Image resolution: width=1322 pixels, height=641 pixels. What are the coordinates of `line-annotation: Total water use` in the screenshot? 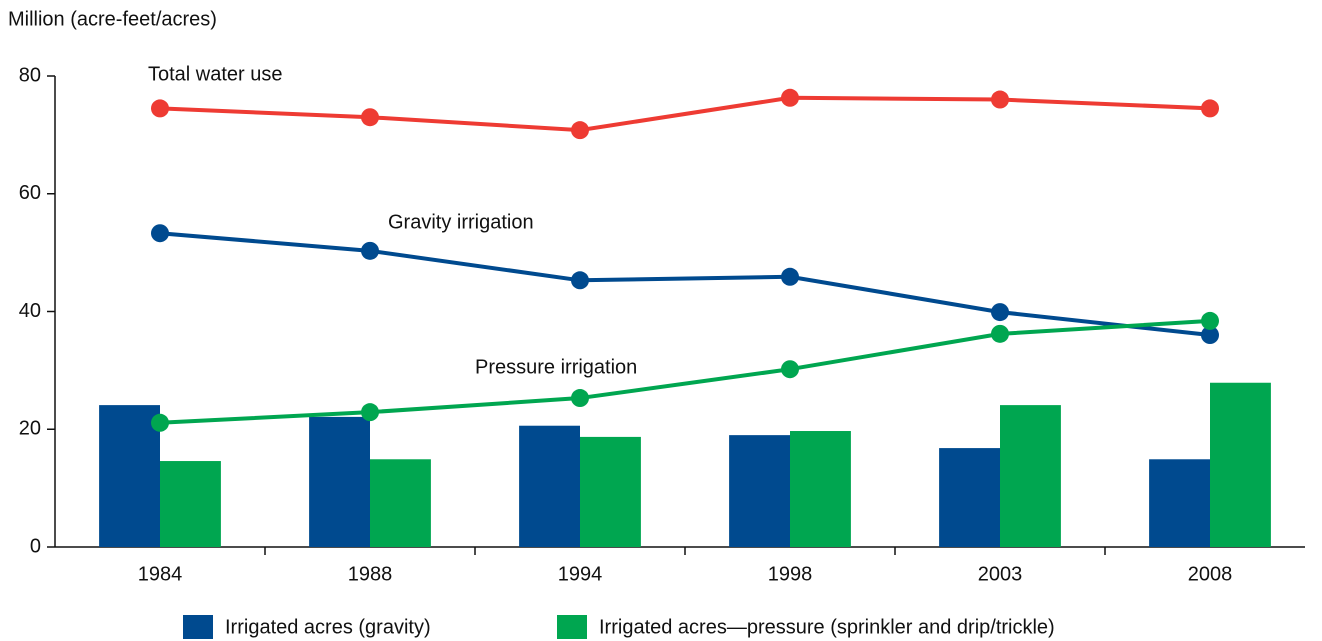 It's located at (215, 74).